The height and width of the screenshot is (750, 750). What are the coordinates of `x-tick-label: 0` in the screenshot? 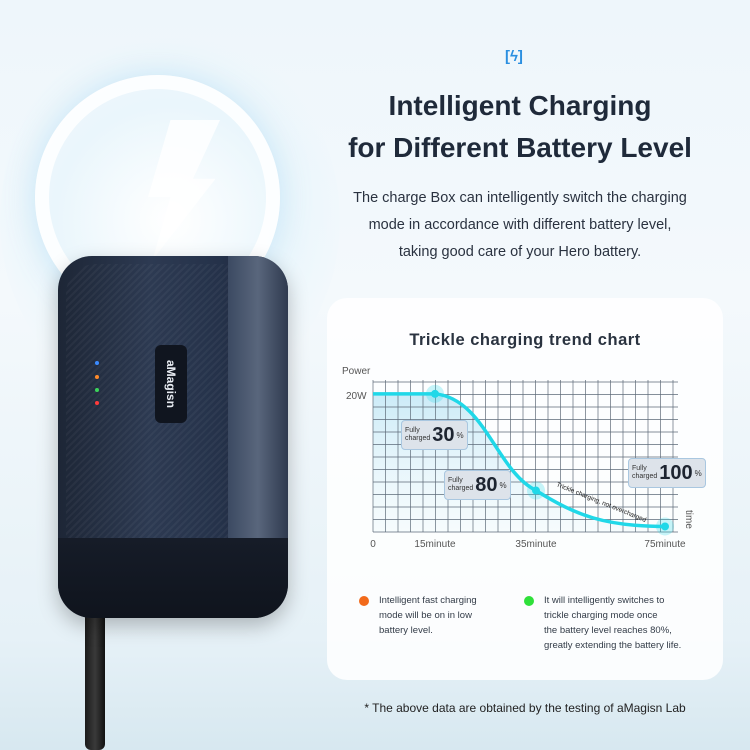 It's located at (373, 544).